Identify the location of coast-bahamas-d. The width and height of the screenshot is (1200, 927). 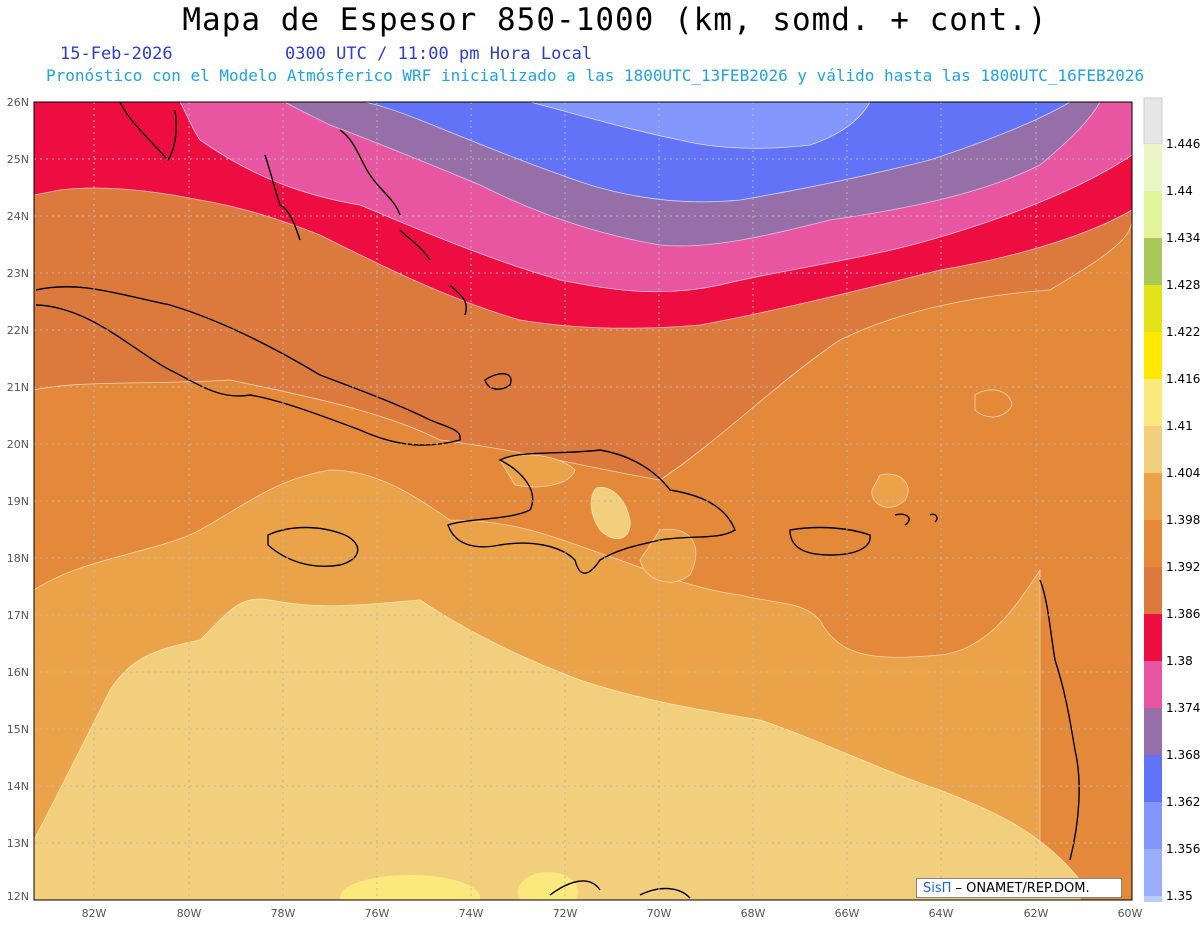
(458, 300).